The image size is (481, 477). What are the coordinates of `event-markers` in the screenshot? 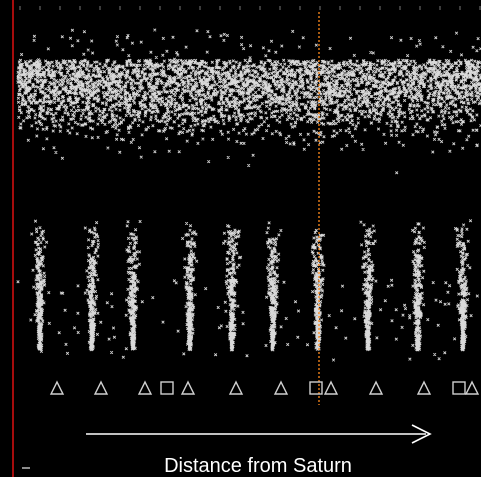 It's located at (264, 387).